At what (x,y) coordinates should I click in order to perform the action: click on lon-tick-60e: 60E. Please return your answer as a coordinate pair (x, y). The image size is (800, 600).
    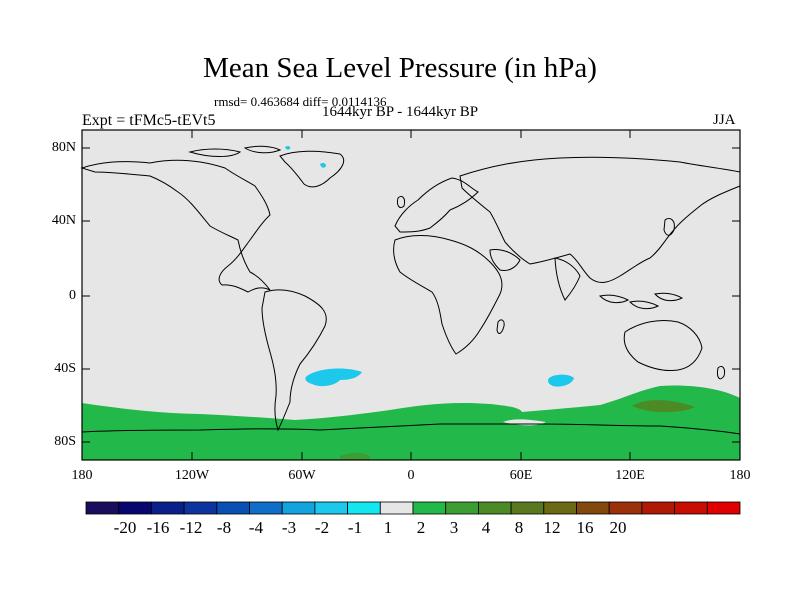
    Looking at the image, I should click on (521, 475).